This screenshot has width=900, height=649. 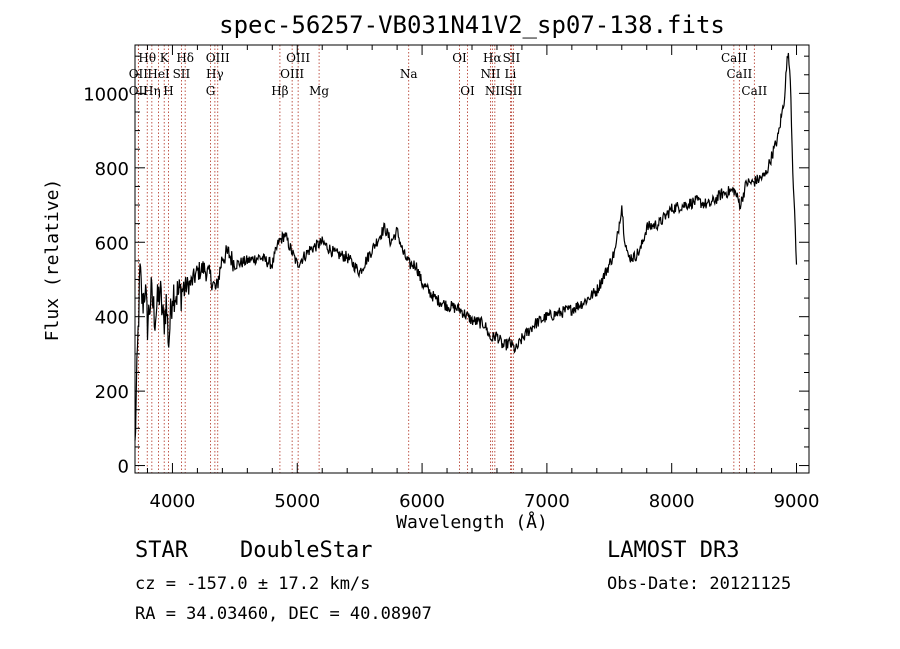 What do you see at coordinates (173, 501) in the screenshot?
I see `x-tick-label: 4000` at bounding box center [173, 501].